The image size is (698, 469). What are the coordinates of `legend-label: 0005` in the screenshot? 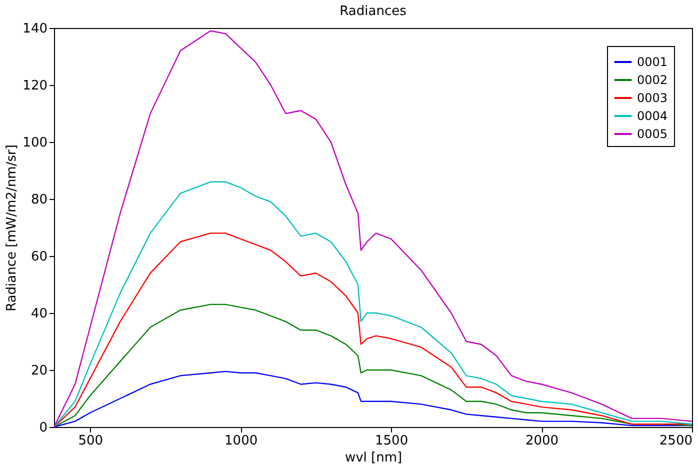 It's located at (652, 134).